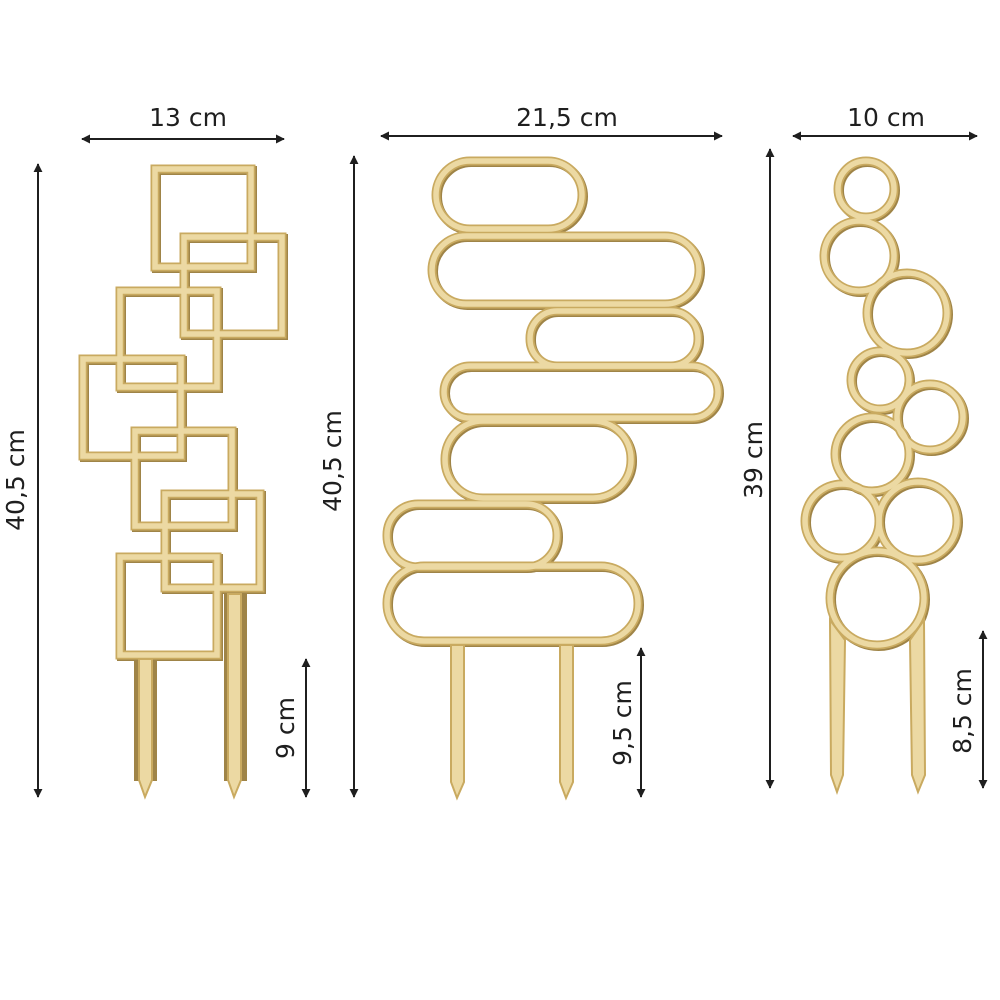  Describe the element at coordinates (183, 482) in the screenshot. I see `trellis-squares` at that location.